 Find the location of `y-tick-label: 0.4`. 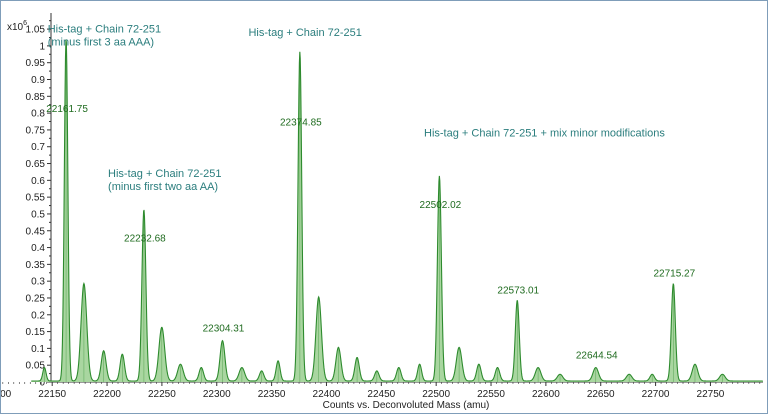

y-tick-label: 0.4 is located at coordinates (38, 248).